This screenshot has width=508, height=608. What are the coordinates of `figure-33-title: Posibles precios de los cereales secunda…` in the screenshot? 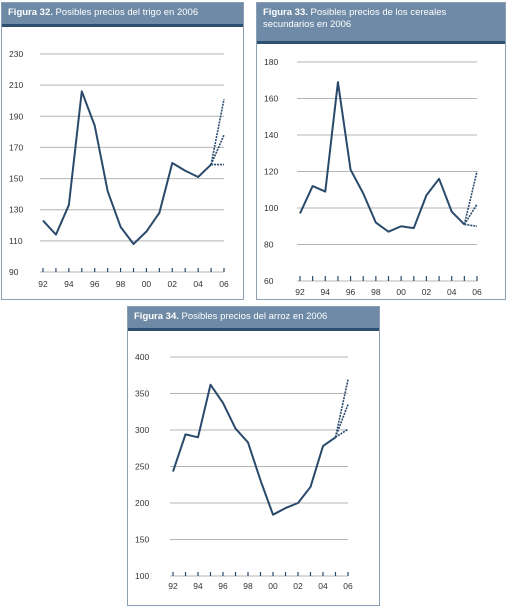 It's located at (355, 18).